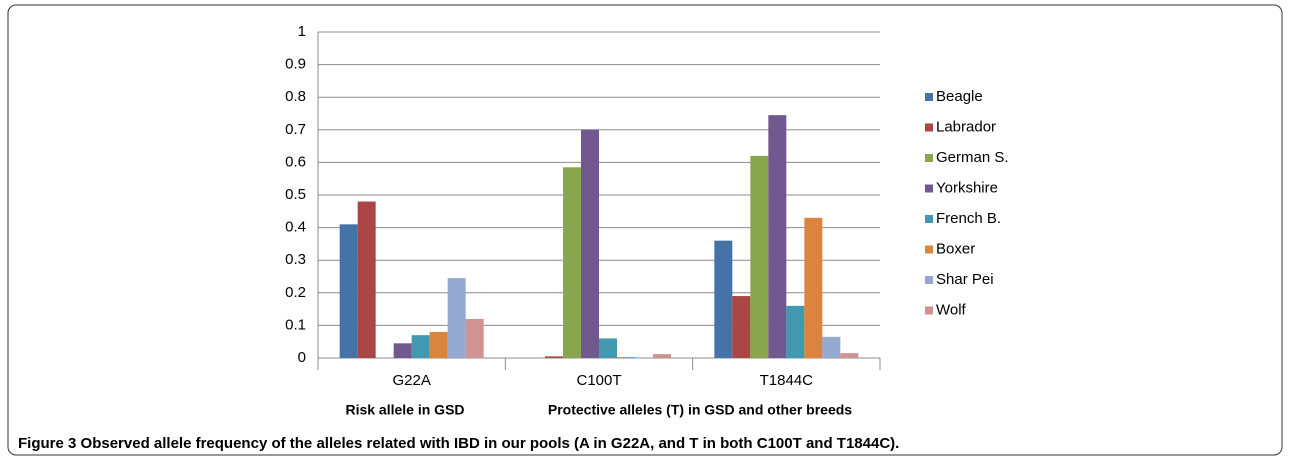 The image size is (1290, 465). What do you see at coordinates (955, 248) in the screenshot?
I see `legend-label: Boxer` at bounding box center [955, 248].